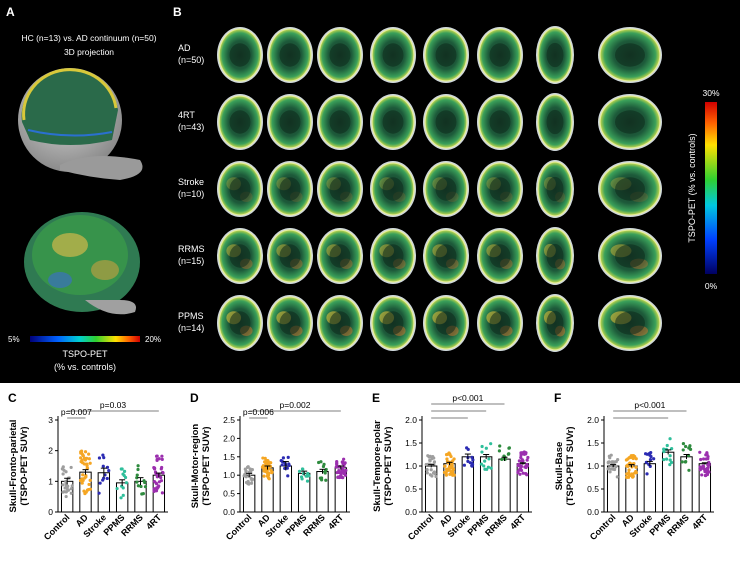  Describe the element at coordinates (191, 194) in the screenshot. I see `row-count-stroke: (n=10)` at that location.